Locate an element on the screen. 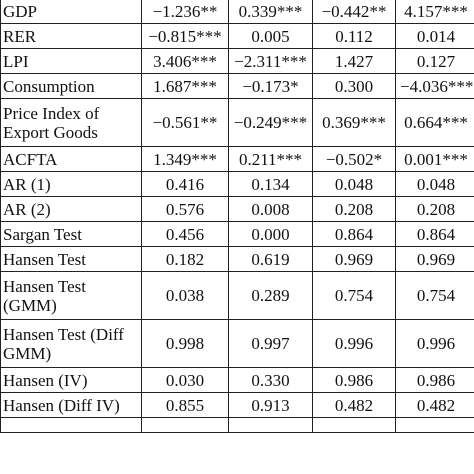  row-label: Consumption is located at coordinates (71, 86).